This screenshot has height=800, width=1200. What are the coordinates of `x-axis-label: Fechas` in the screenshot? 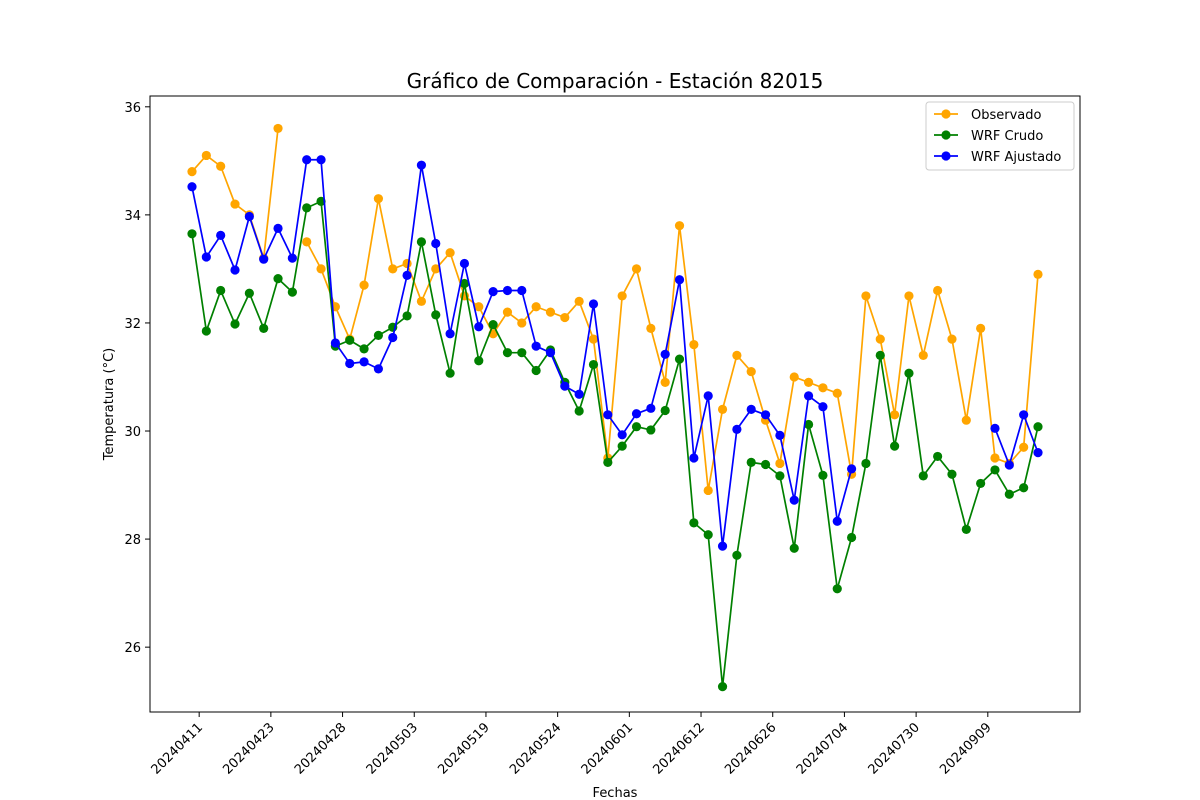 It's located at (615, 793).